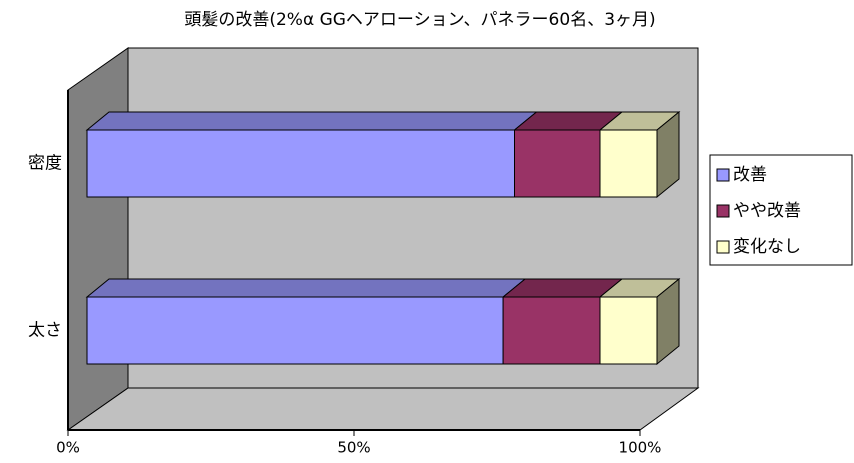 This screenshot has width=854, height=463. I want to click on x-tick-label: 50%, so click(353, 448).